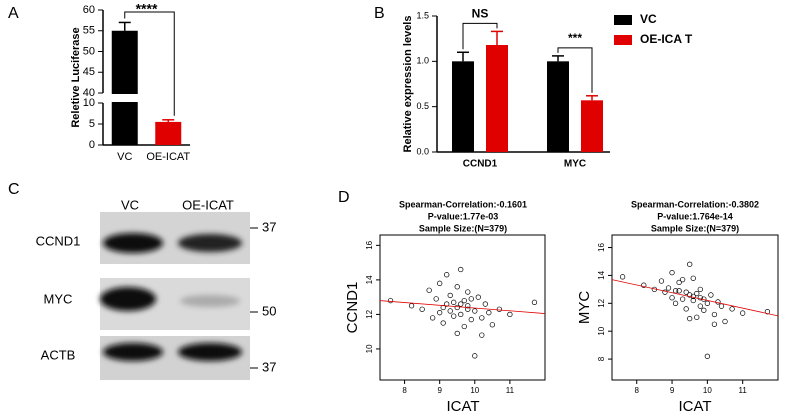 This screenshot has height=418, width=788. I want to click on chart-title: Spearman-Correlation:-0.3802, so click(695, 204).